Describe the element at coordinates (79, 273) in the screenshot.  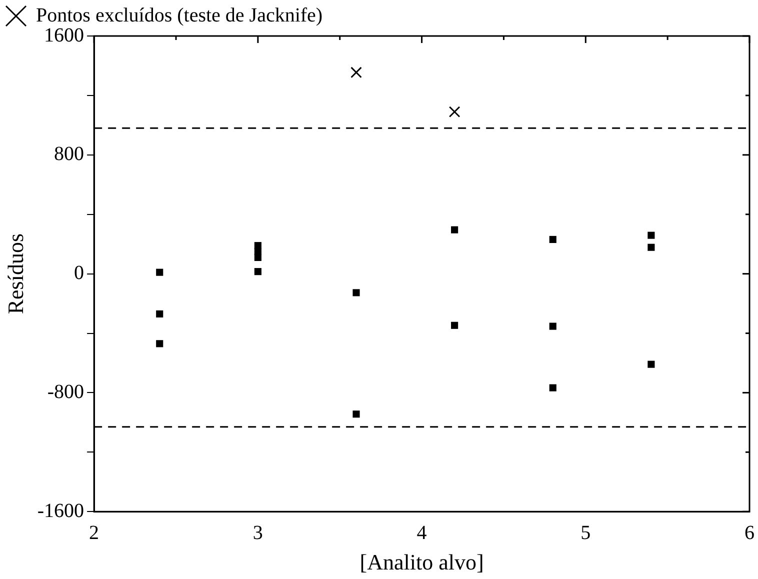
I see `y-tick-label: 0` at that location.